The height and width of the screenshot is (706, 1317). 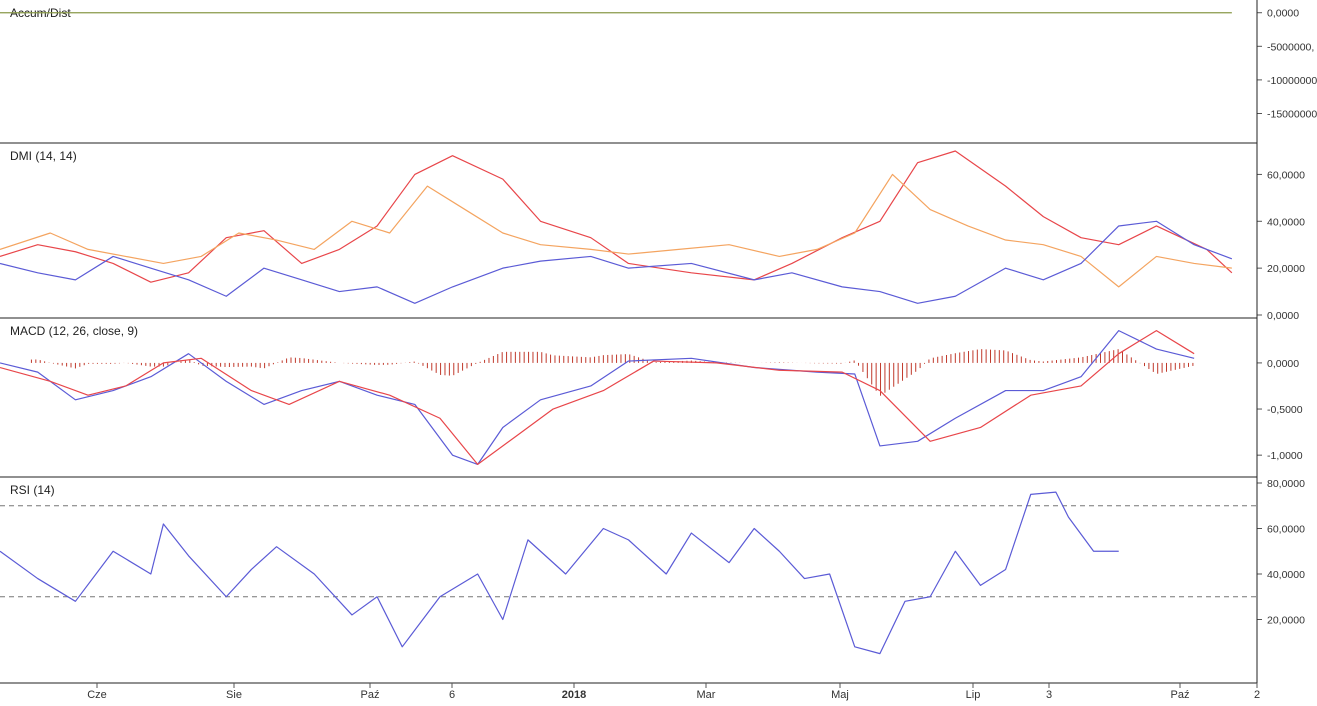 I want to click on x-tick-label: 2018, so click(x=574, y=695).